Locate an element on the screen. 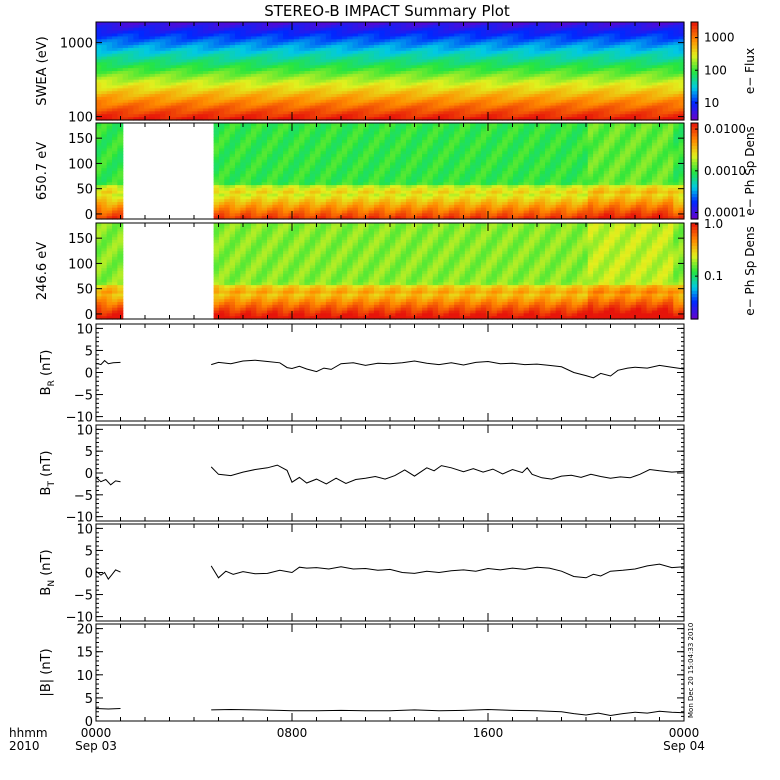  colorbar-segment is located at coordinates (694, 99).